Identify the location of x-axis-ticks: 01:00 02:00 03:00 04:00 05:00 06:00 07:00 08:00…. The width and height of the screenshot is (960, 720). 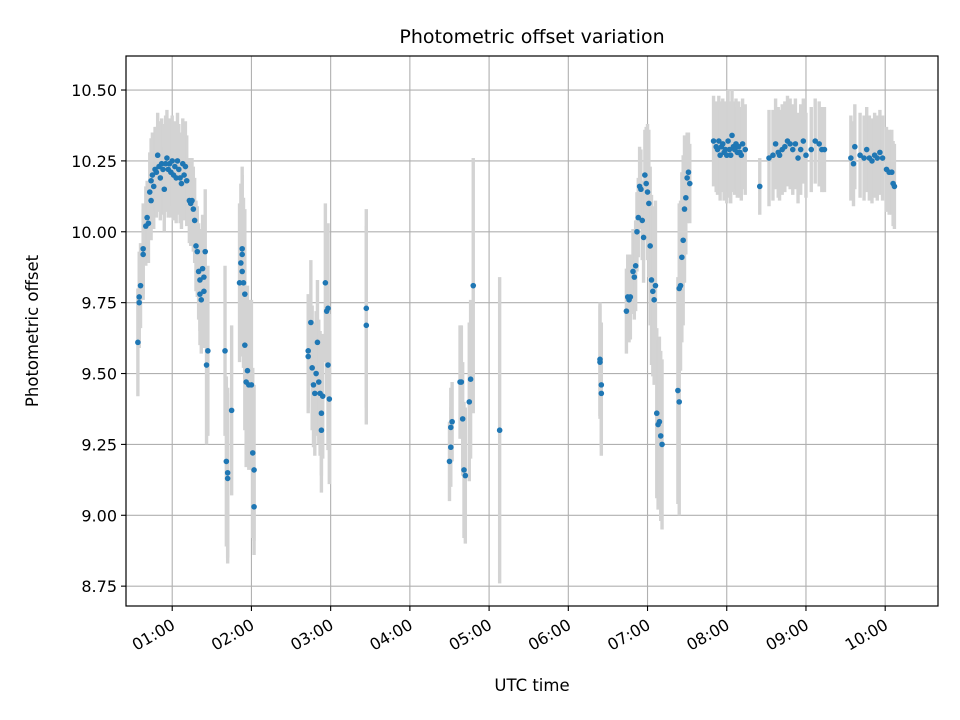
(510, 630).